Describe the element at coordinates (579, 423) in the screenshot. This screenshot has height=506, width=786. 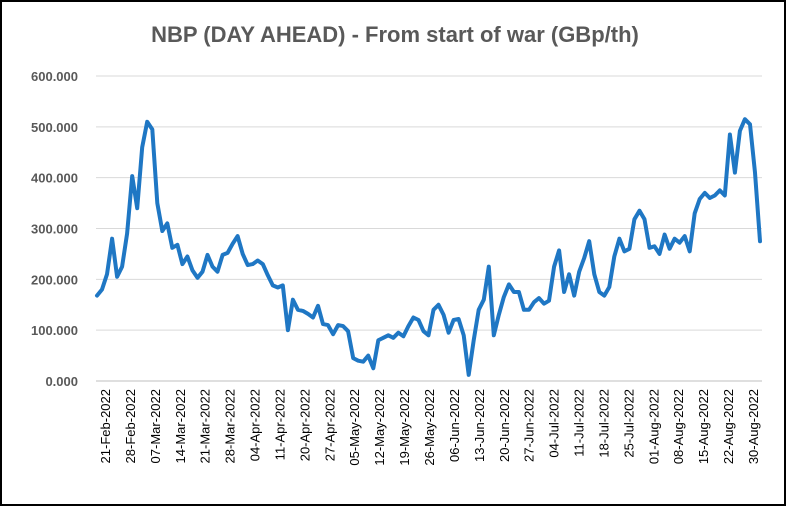
I see `x-tick-label: 11-Jul-2022` at that location.